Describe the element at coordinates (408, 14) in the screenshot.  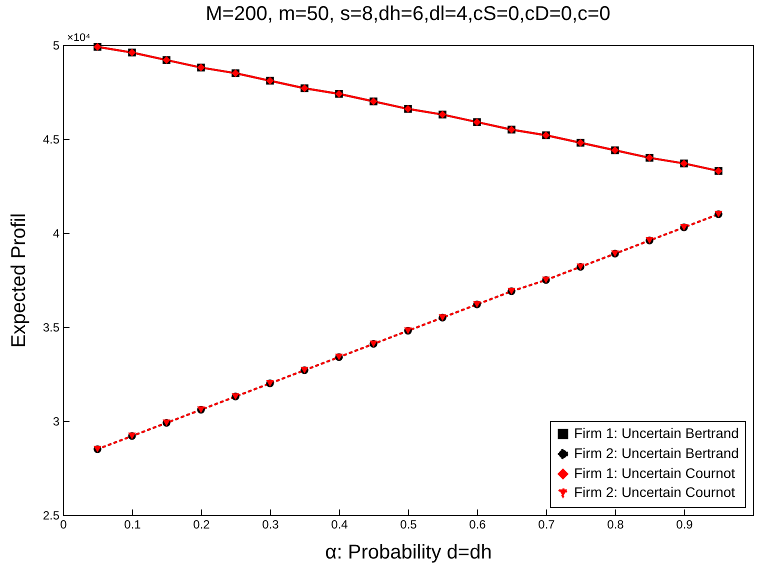
I see `chart-title: M=200, m=50, s=8,dh=6,dl=4,cS=0,cD=0,c=0` at that location.